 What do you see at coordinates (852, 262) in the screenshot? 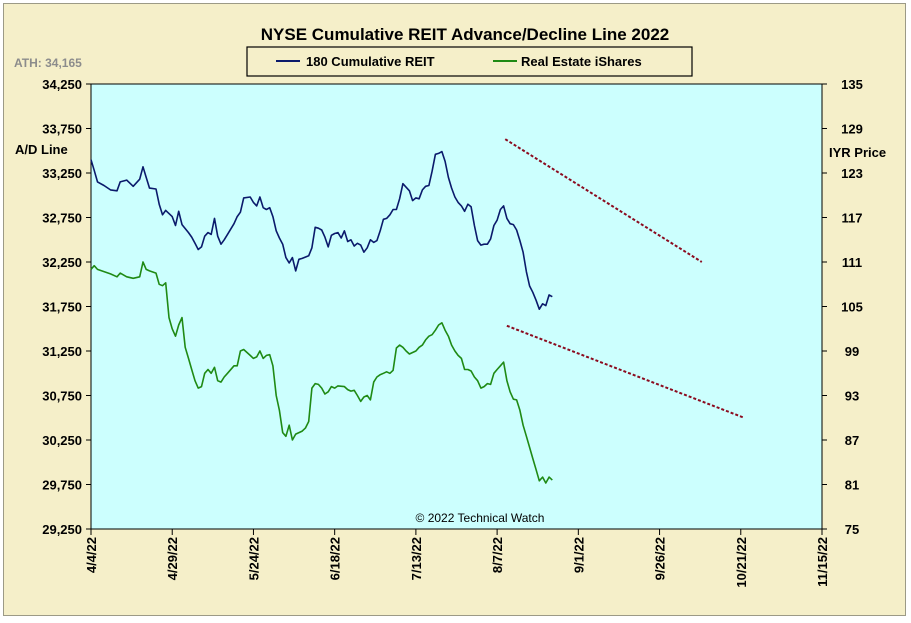
I see `right-tick-label: 111` at bounding box center [852, 262].